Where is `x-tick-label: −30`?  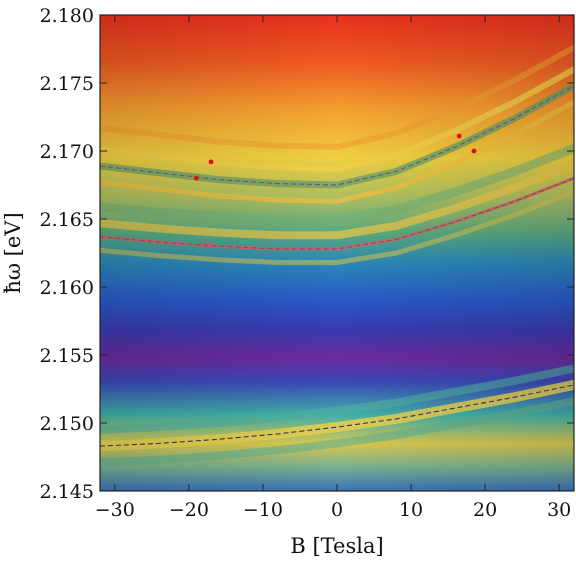
x-tick-label: −30 is located at coordinates (115, 510).